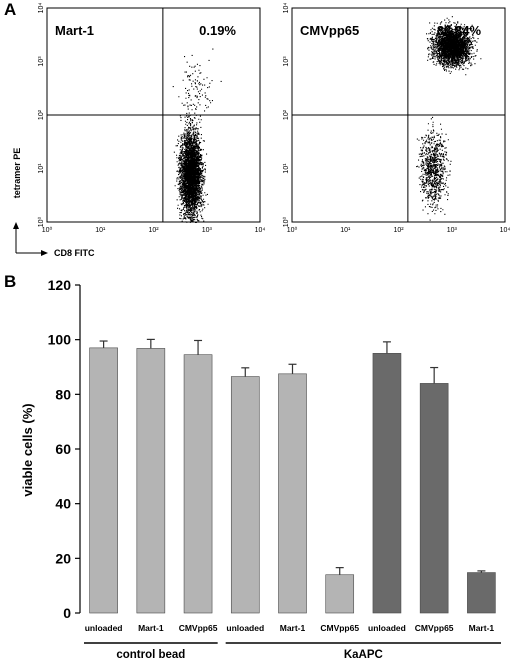 This screenshot has height=660, width=520. I want to click on y-axis-label: viable cells (%), so click(27, 449).